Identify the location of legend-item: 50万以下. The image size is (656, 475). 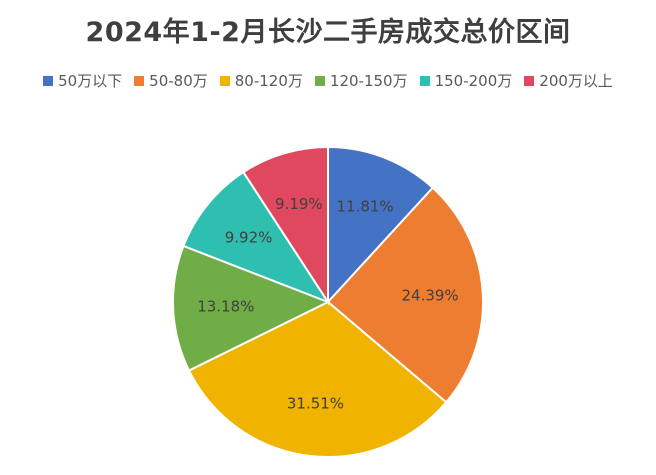
(82, 80).